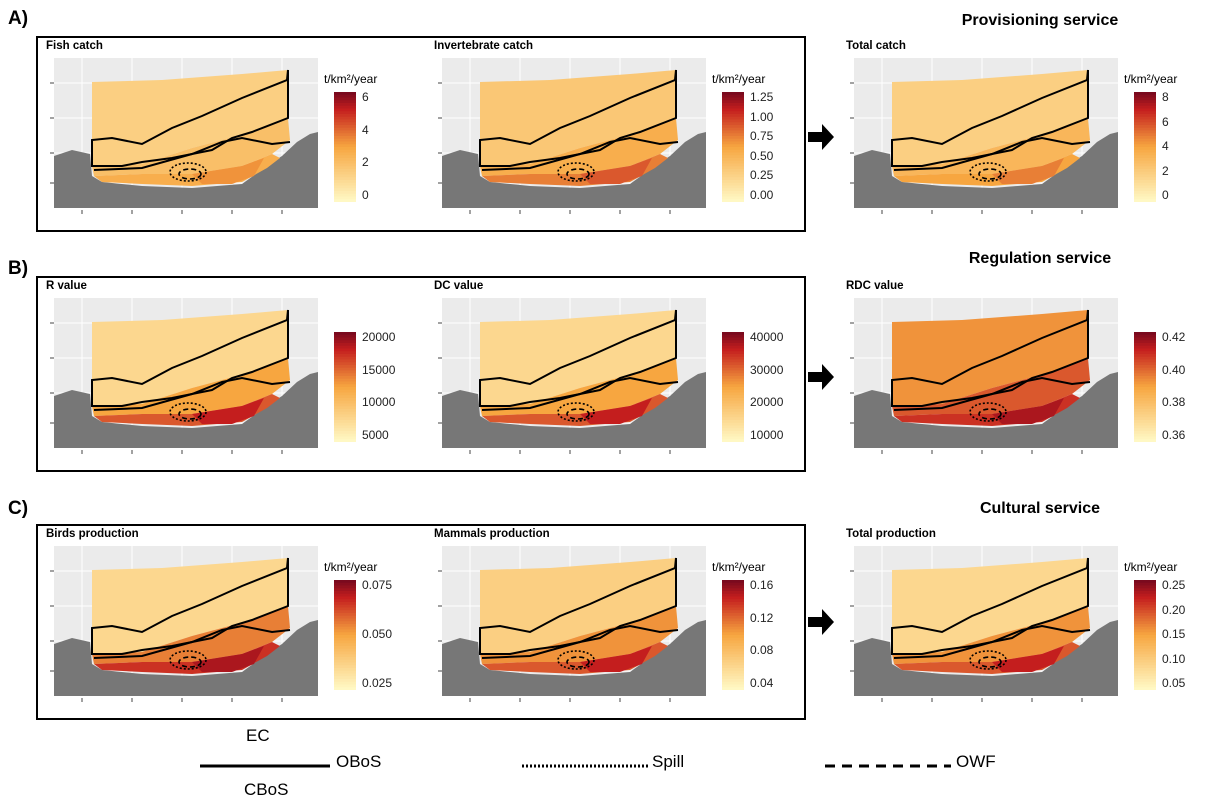 The height and width of the screenshot is (805, 1227). Describe the element at coordinates (1174, 658) in the screenshot. I see `colorbar-tick-label: 0.10` at that location.